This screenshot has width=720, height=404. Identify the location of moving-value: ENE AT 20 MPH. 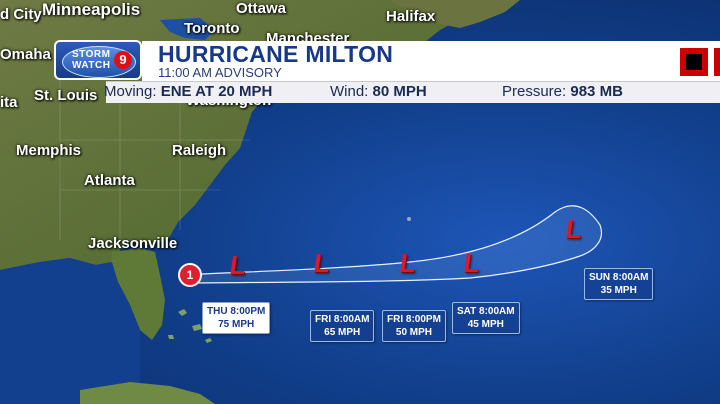
(216, 91).